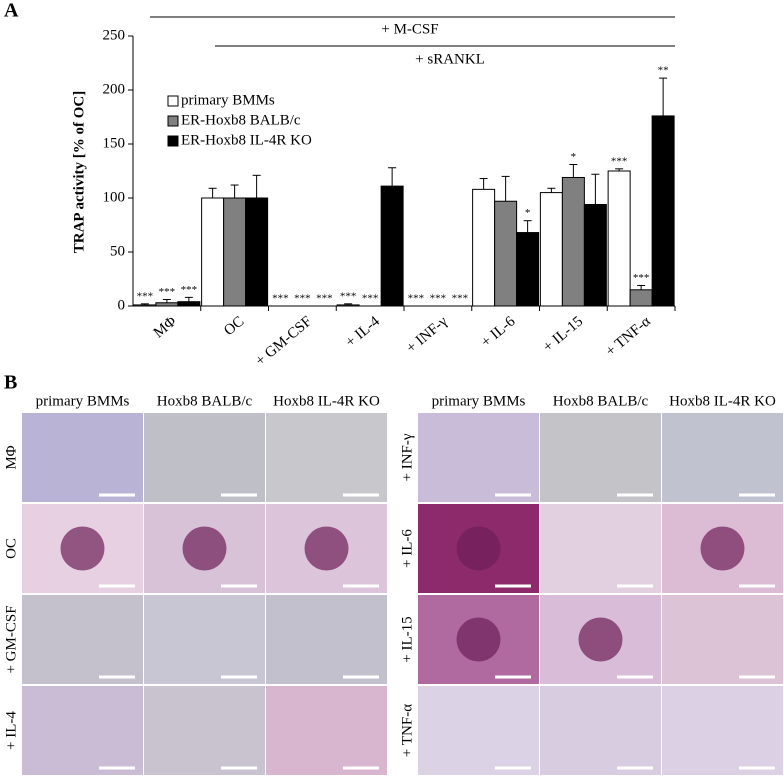  I want to click on y-axis-label: TRAP activity [% of OC], so click(79, 172).